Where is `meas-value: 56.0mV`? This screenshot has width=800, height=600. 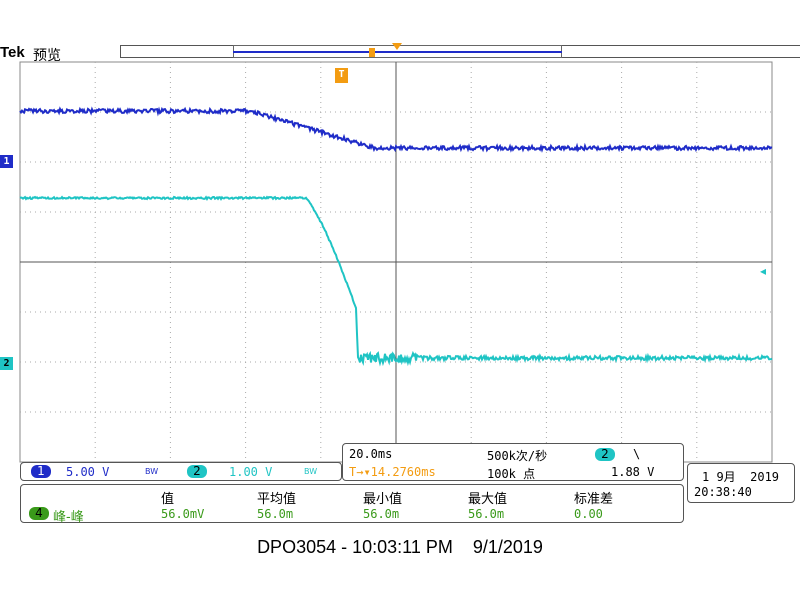
meas-value: 56.0mV is located at coordinates (182, 514).